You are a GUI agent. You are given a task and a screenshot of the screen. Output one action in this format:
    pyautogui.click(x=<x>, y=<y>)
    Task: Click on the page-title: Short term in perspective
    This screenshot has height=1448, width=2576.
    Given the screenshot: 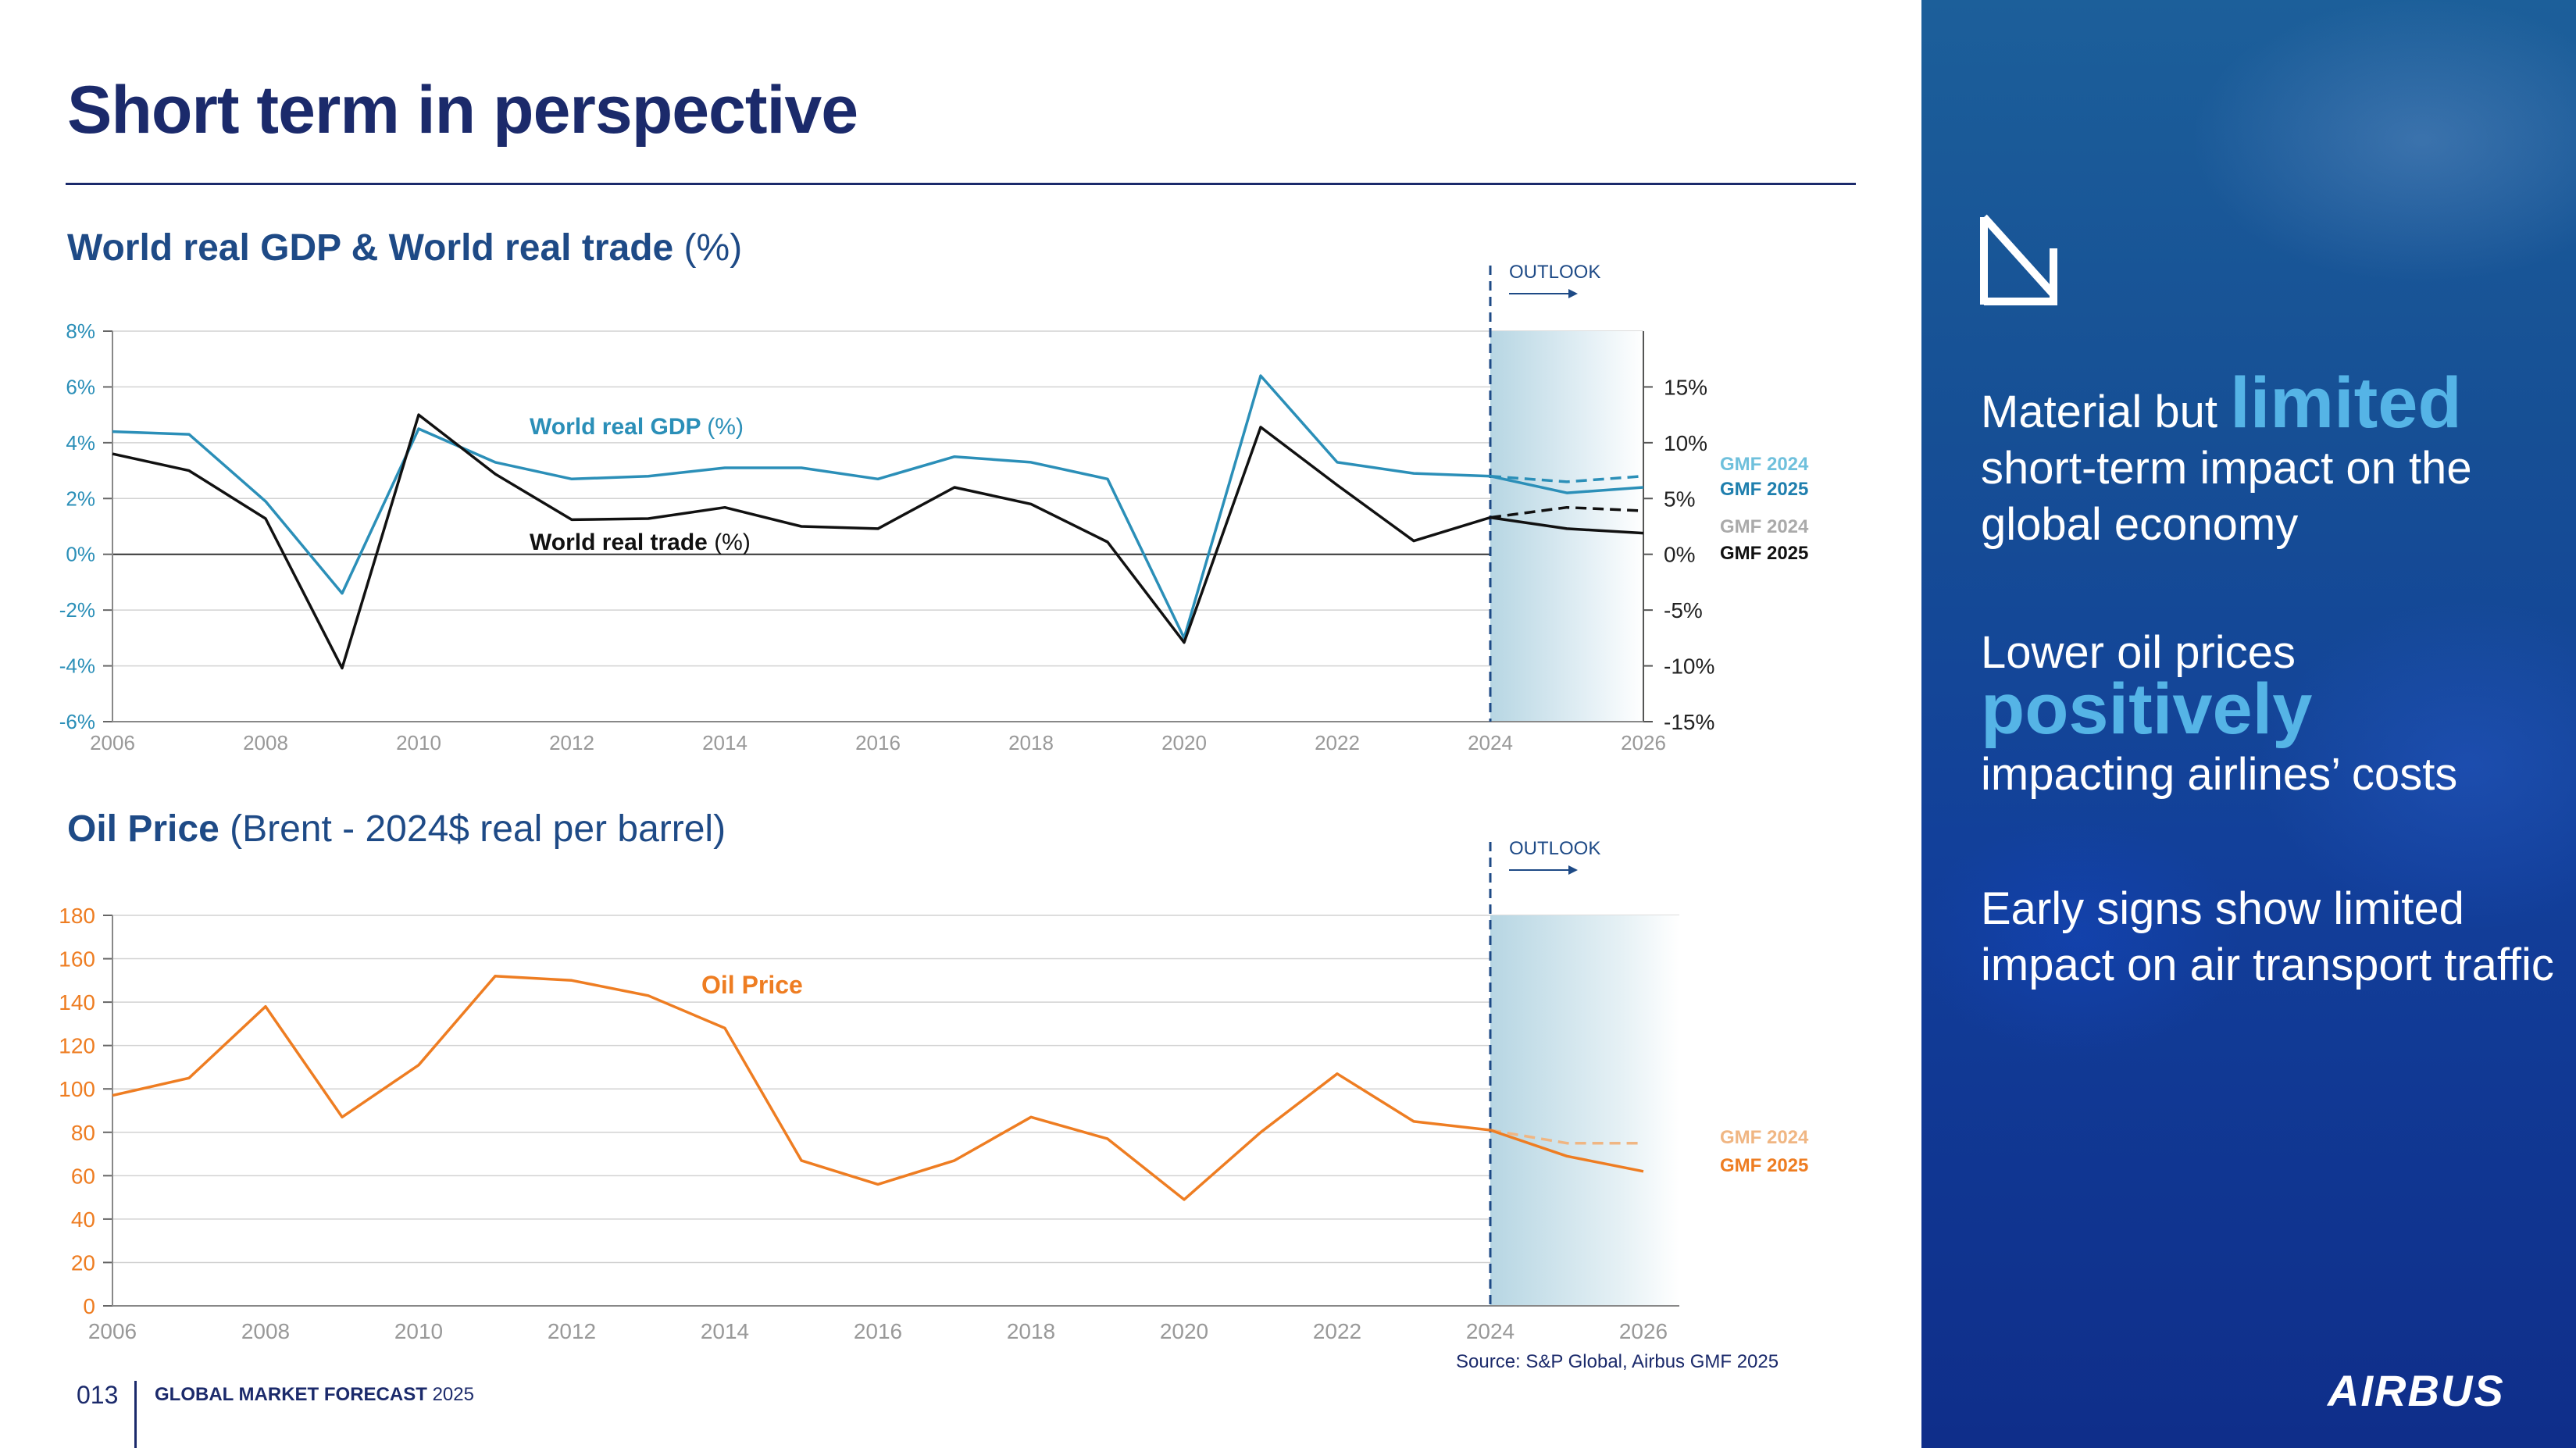 What is the action you would take?
    pyautogui.click(x=462, y=110)
    